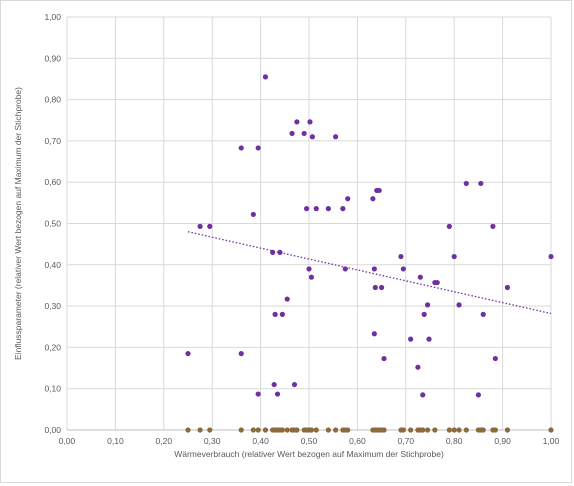 The height and width of the screenshot is (486, 574). Describe the element at coordinates (260, 441) in the screenshot. I see `x-tick-label: 0,40` at that location.